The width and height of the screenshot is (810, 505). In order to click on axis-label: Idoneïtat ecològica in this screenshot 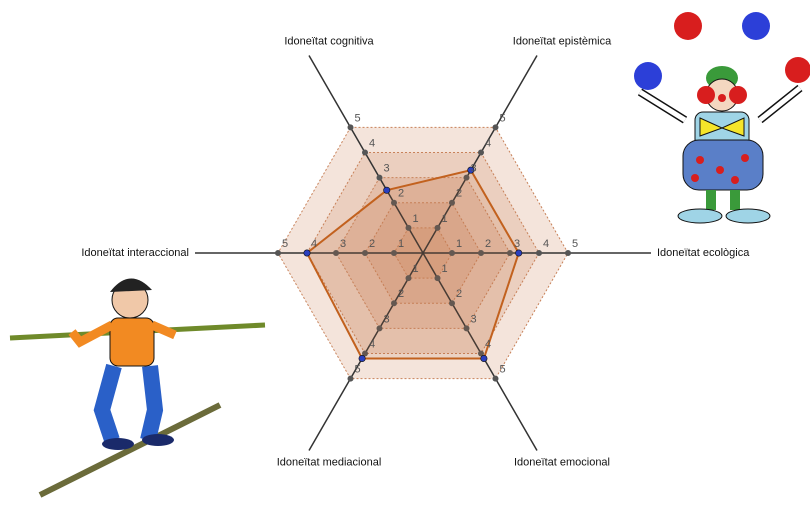, I will do `click(703, 253)`.